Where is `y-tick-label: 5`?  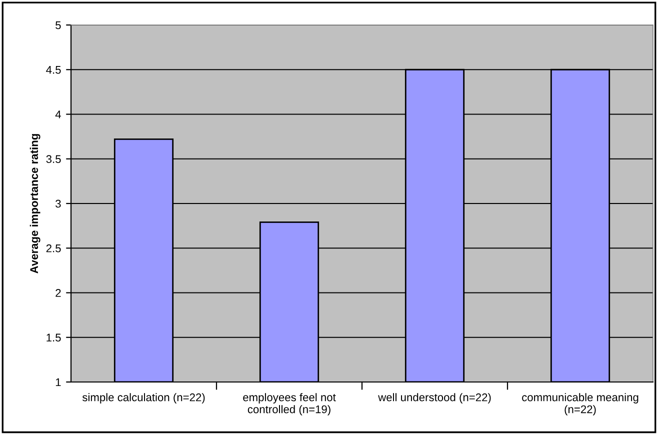 y-tick-label: 5 is located at coordinates (58, 25).